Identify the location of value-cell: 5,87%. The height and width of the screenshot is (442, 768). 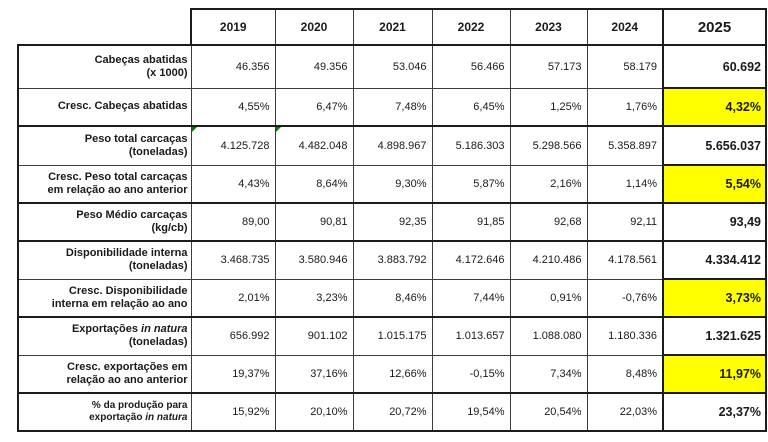
(471, 184).